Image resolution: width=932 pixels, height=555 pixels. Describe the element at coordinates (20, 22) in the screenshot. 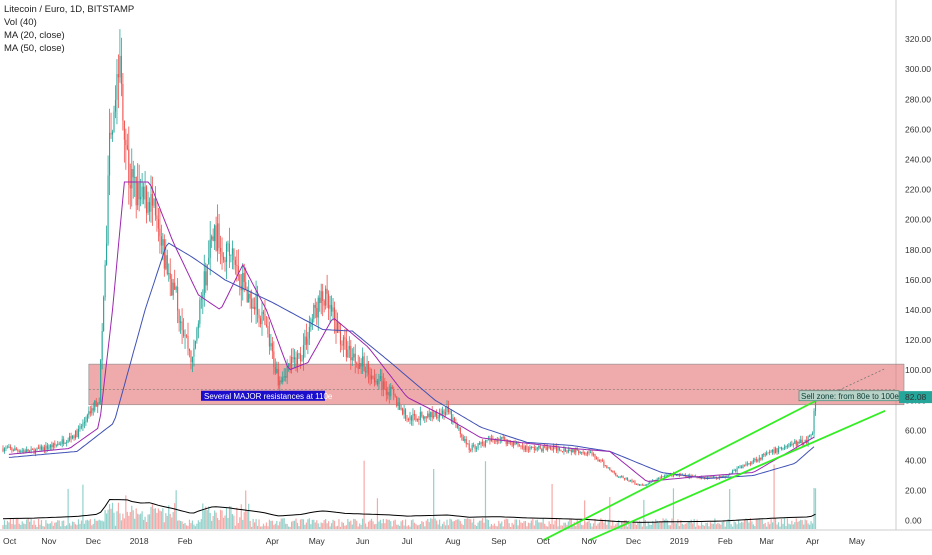

I see `volume-indicator-label: Vol (40)` at that location.